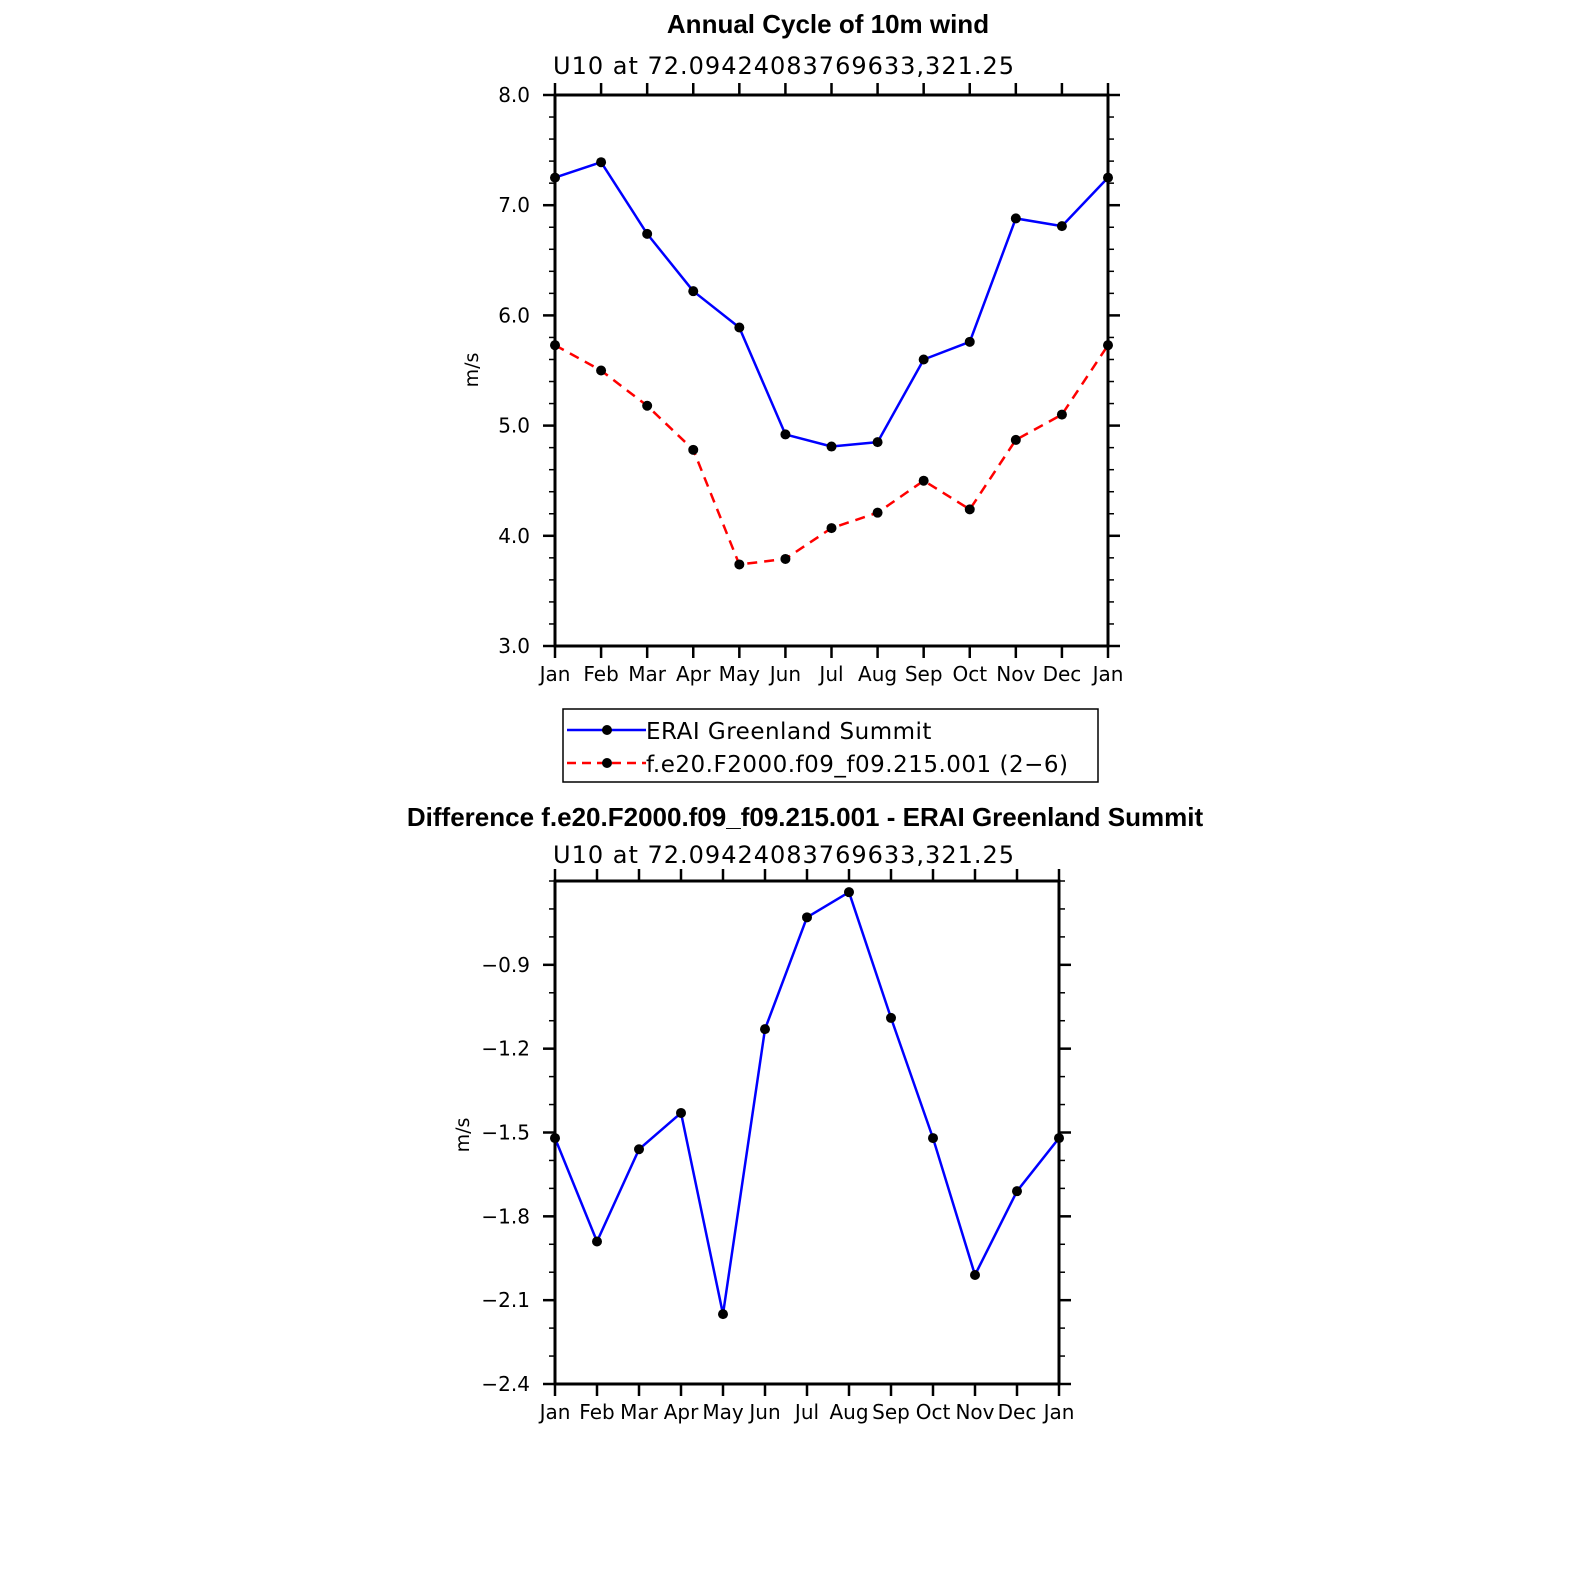  Describe the element at coordinates (505, 965) in the screenshot. I see `chart2-y-tick-label: −0.9` at that location.